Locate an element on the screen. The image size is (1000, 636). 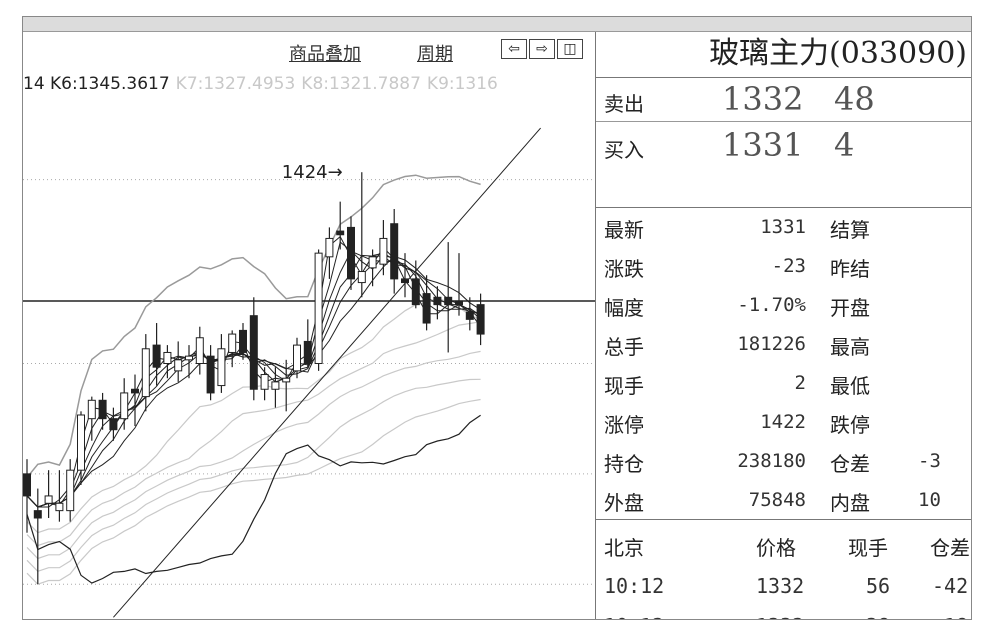
stat-label: 最高 is located at coordinates (850, 347).